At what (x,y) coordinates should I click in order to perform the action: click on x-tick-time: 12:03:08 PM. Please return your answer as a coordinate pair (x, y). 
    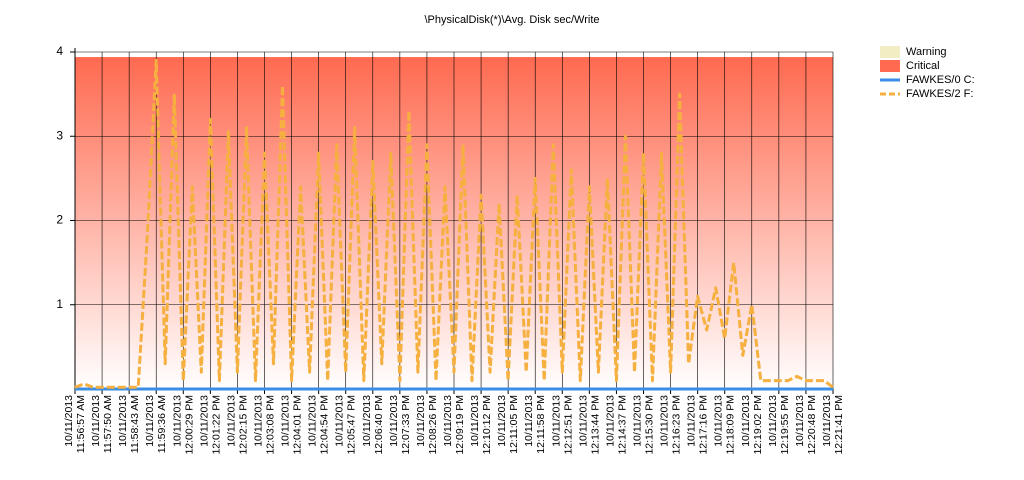
    Looking at the image, I should click on (270, 425).